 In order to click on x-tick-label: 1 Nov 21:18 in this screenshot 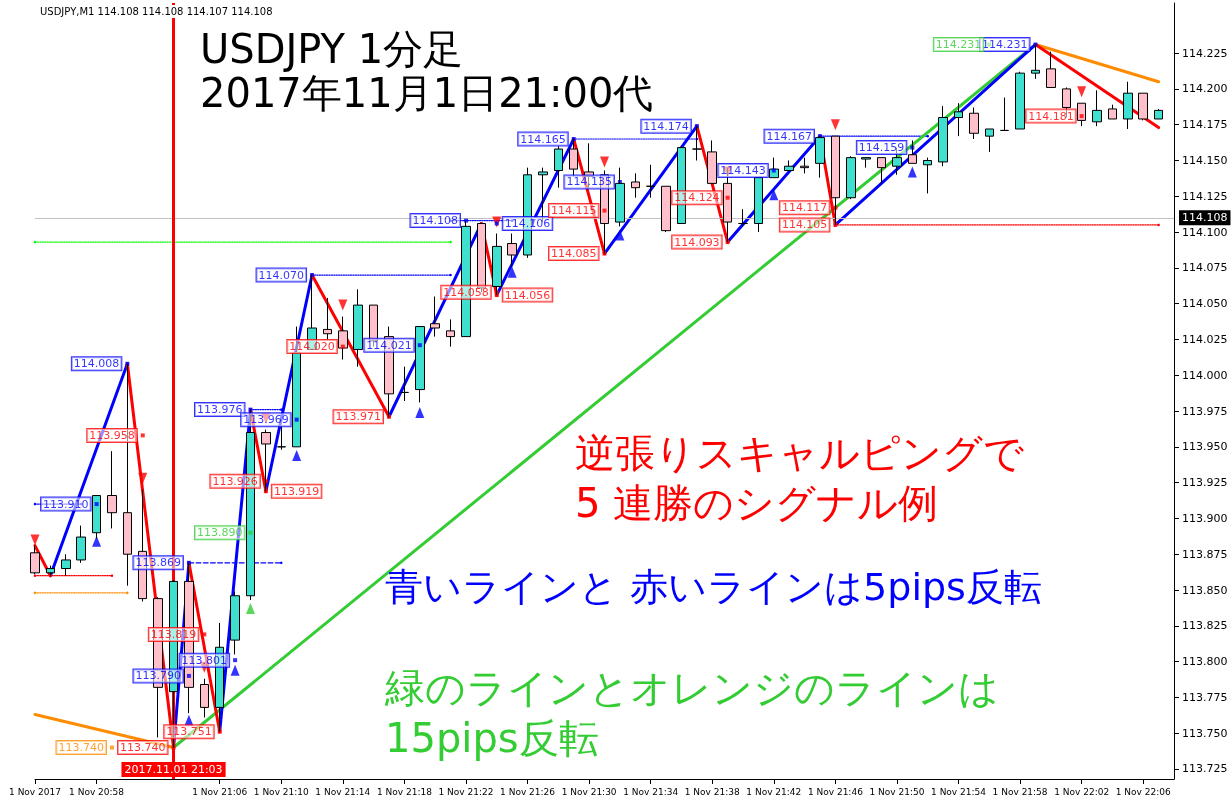, I will do `click(404, 791)`.